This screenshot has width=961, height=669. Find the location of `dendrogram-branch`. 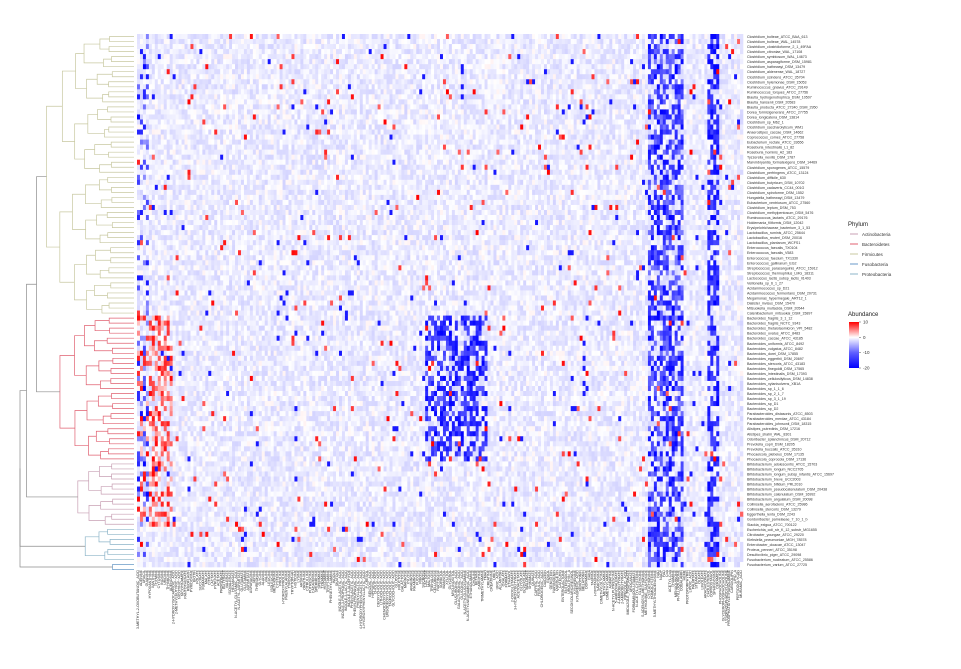

dendrogram-branch is located at coordinates (102, 326).